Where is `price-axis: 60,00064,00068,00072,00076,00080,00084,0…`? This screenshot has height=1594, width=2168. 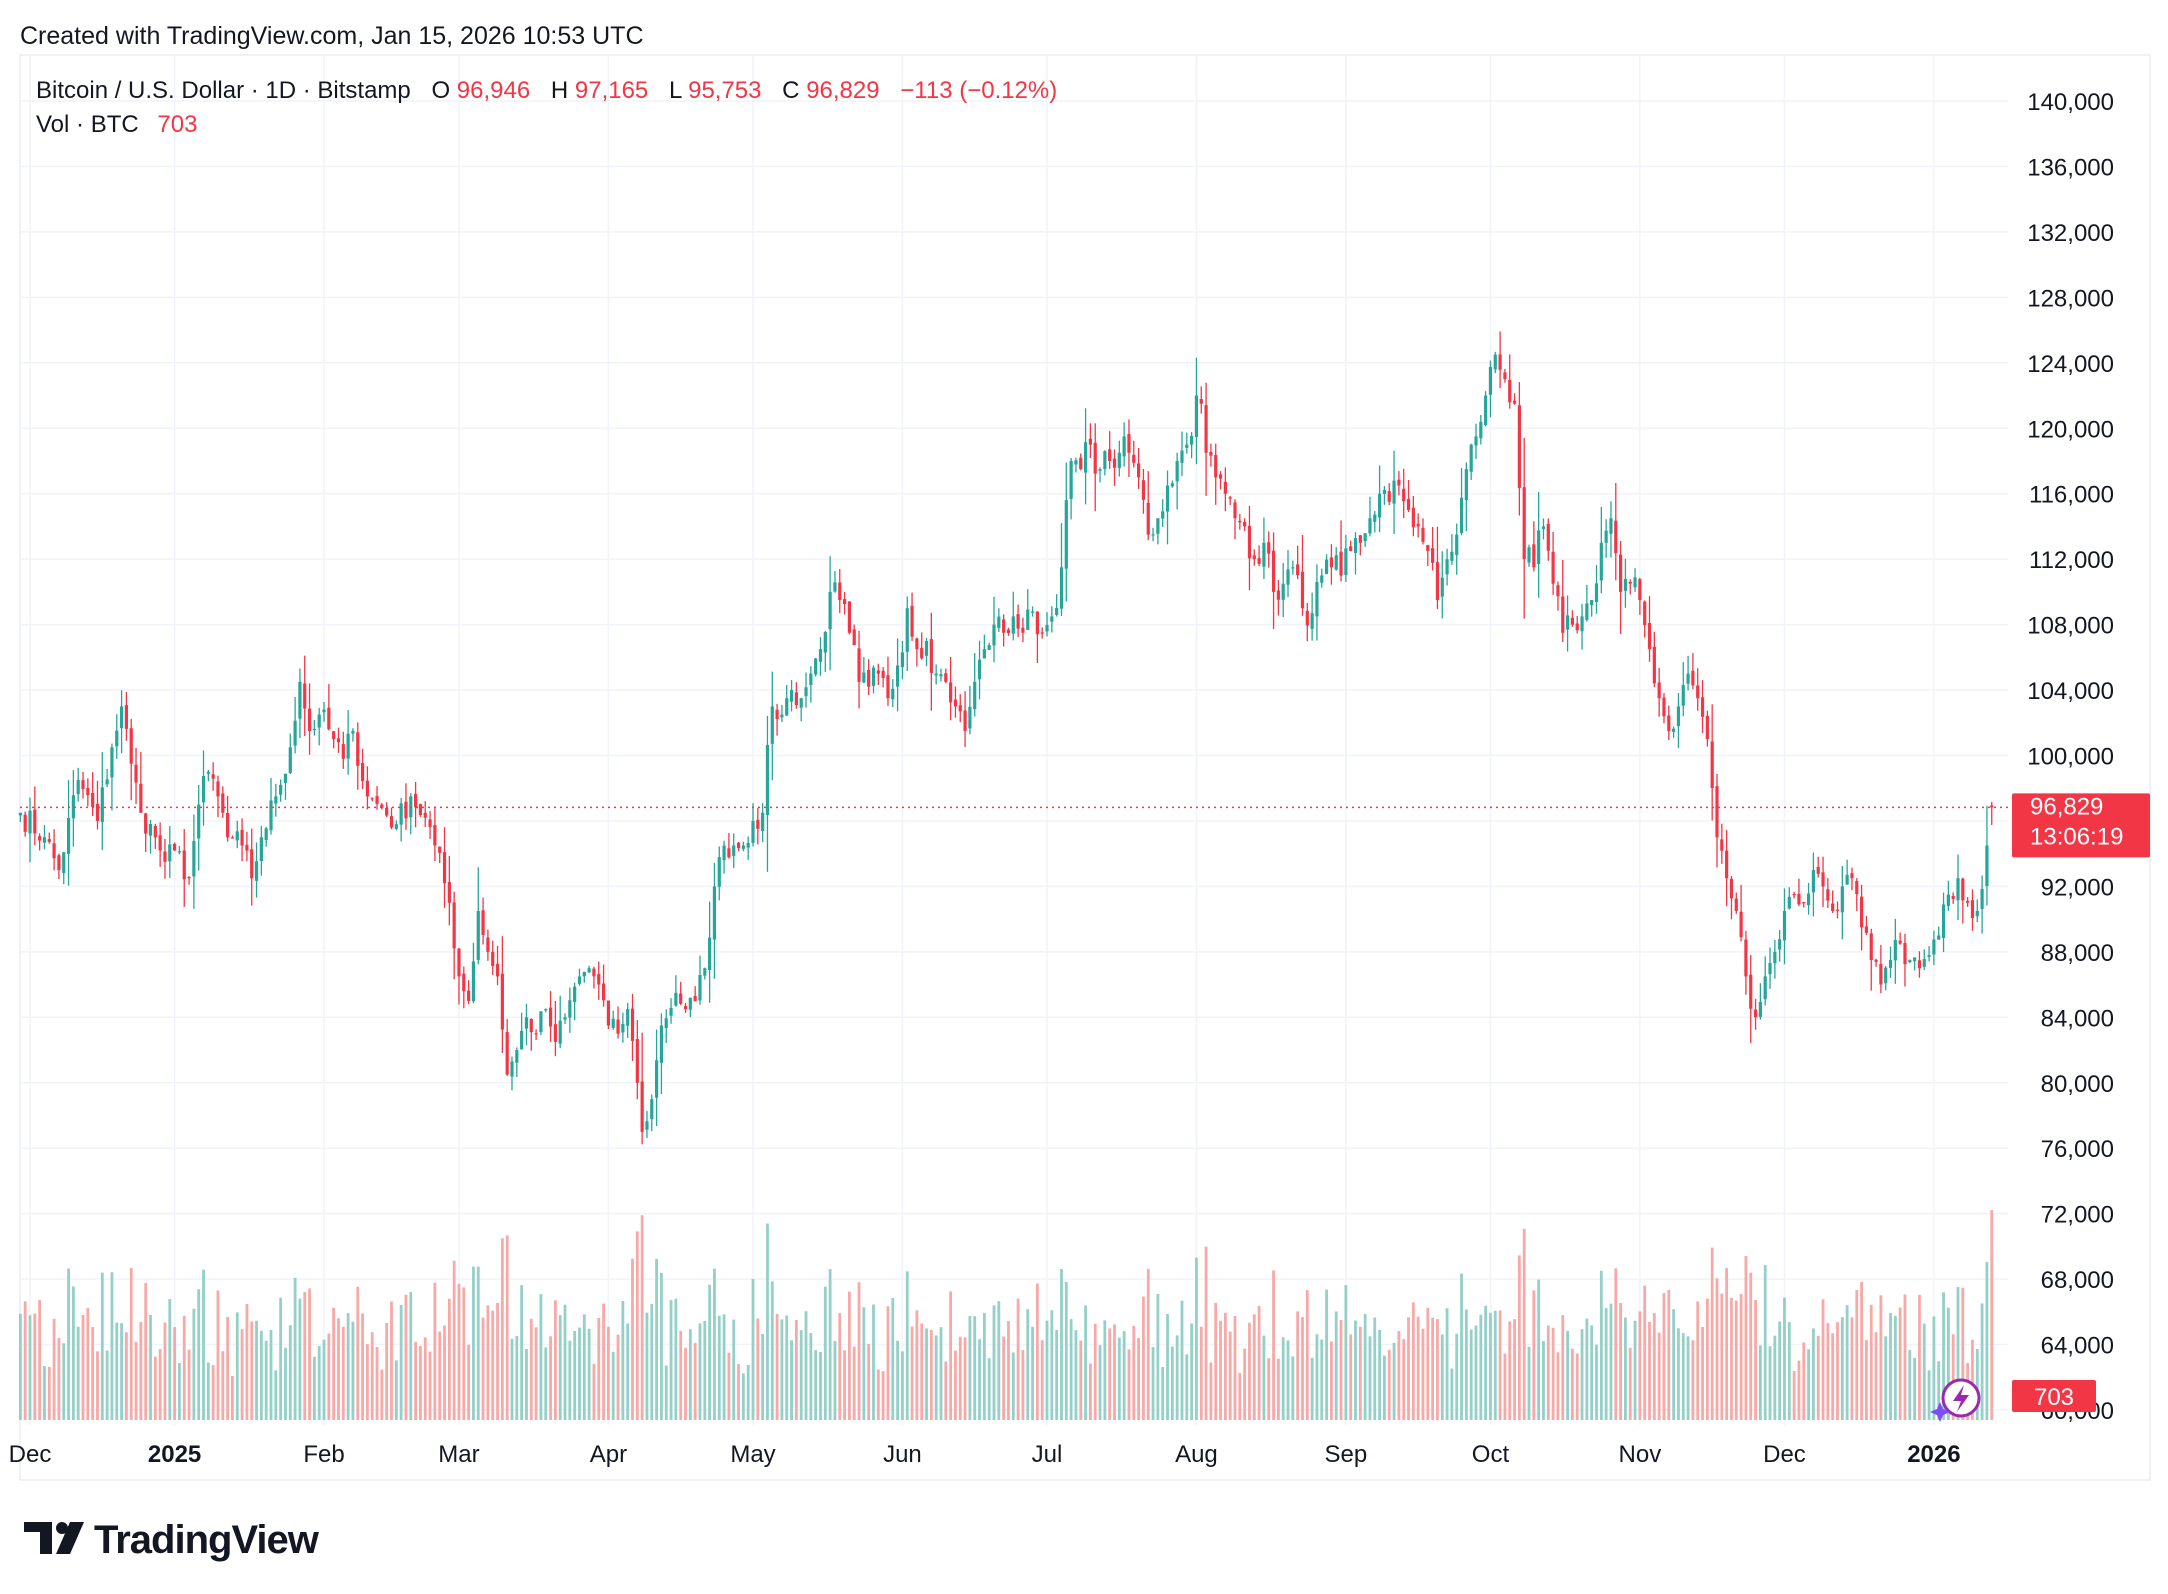
price-axis: 60,00064,00068,00072,00076,00080,00084,0… is located at coordinates (2070, 757).